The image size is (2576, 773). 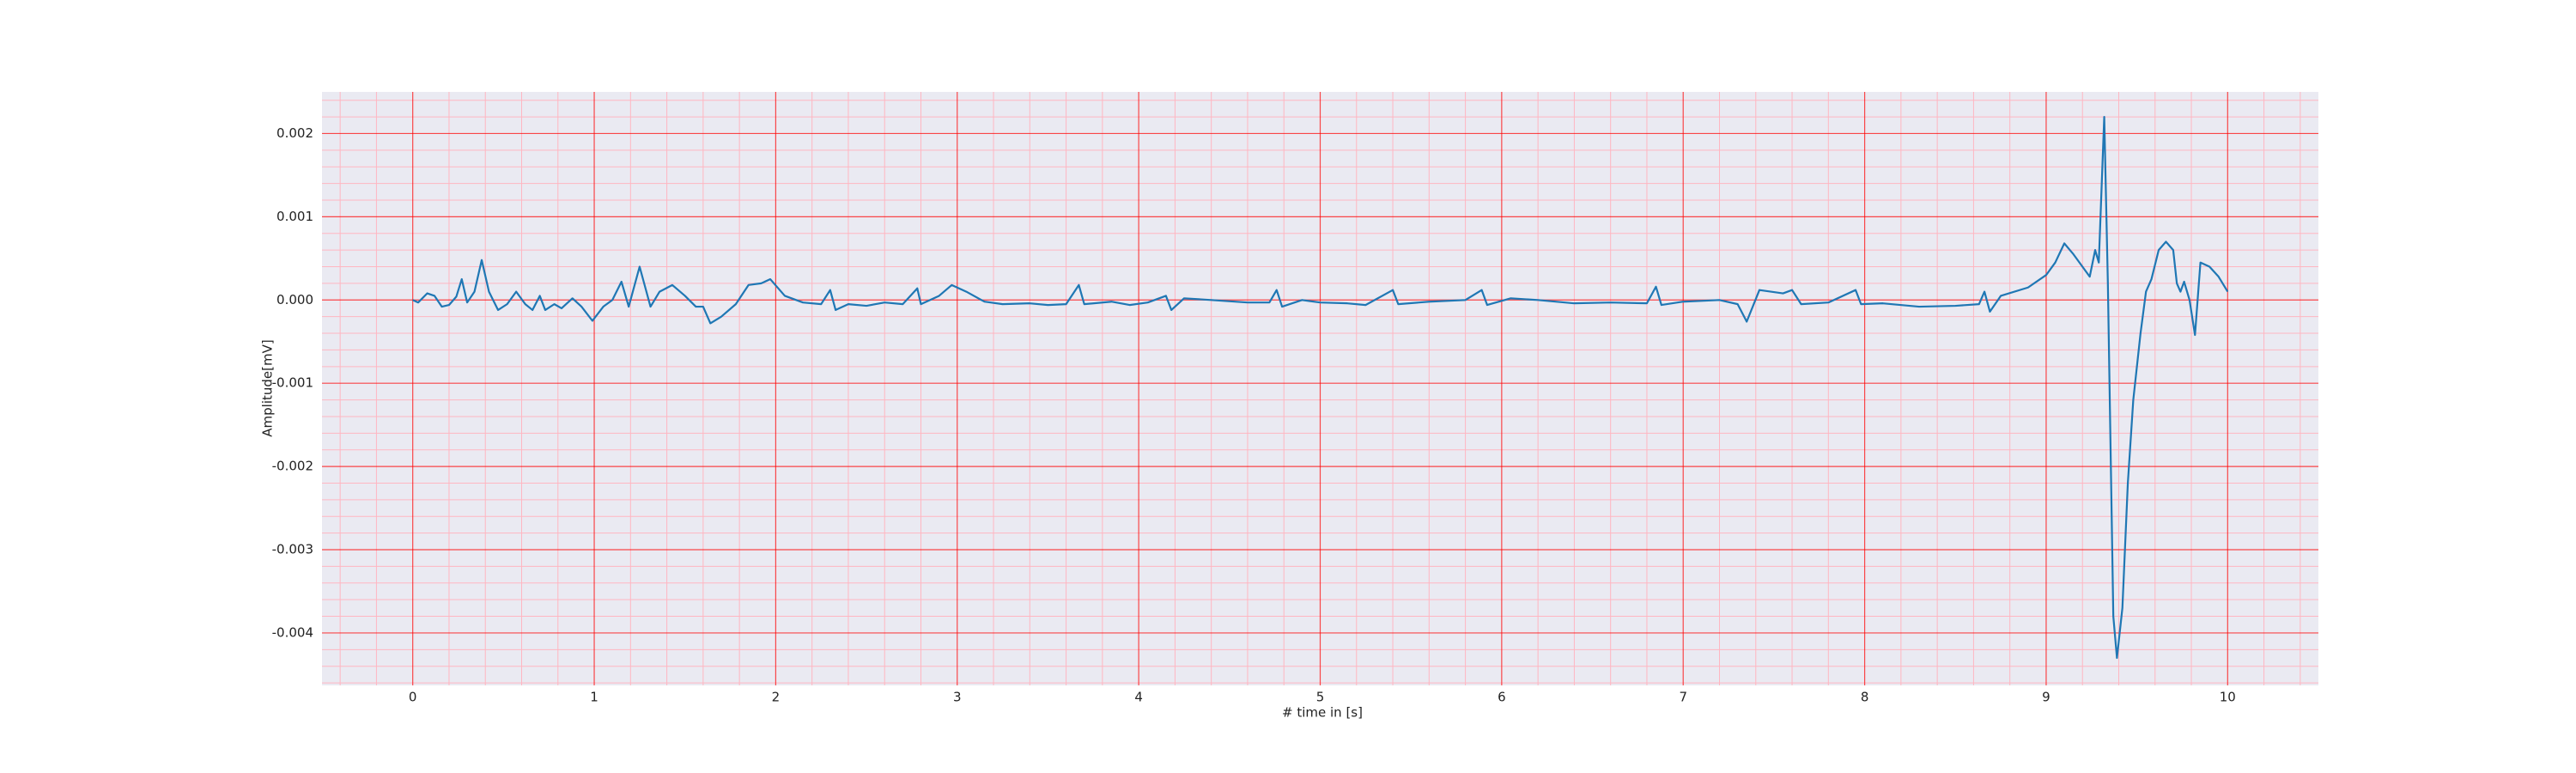 What do you see at coordinates (294, 216) in the screenshot?
I see `y-tick-label: 0.001` at bounding box center [294, 216].